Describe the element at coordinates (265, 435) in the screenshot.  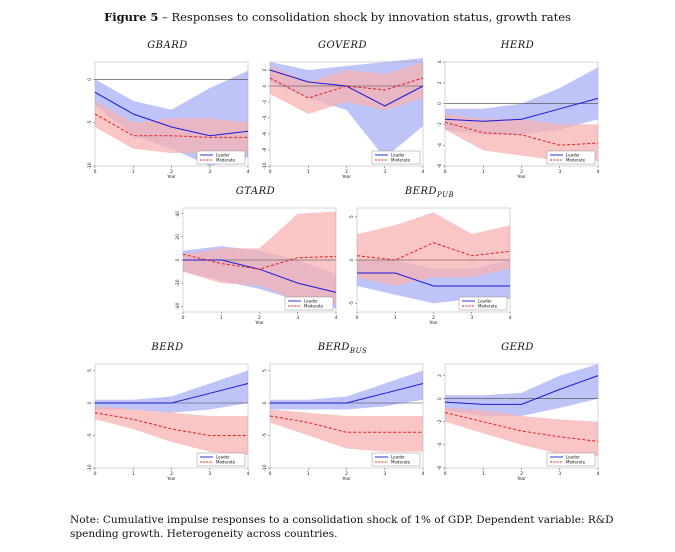
I see `y-tick-label: -5` at that location.